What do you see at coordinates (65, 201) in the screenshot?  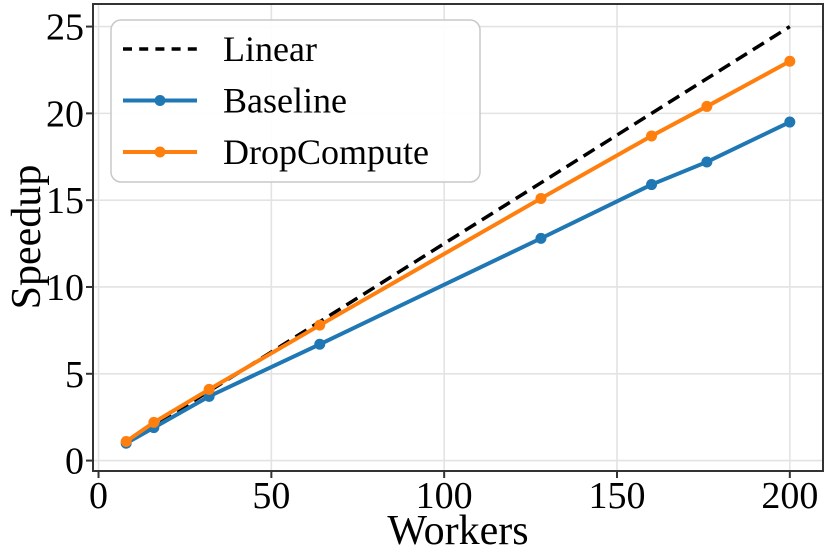 I see `y-tick-label: 15` at bounding box center [65, 201].